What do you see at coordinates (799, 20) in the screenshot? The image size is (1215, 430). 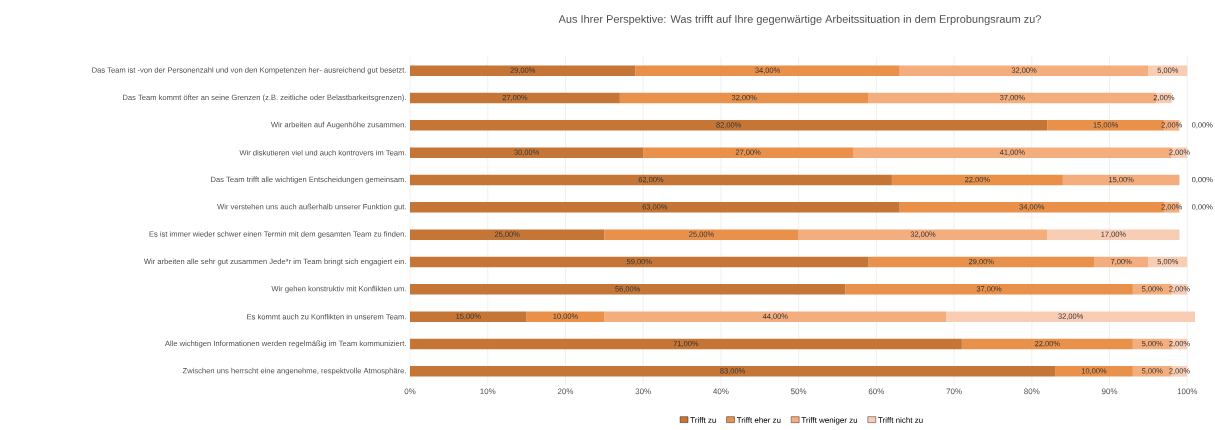 I see `chart-title: Aus Ihrer Perspektive: Was trifft auf Ihre gegenwärtige Arbeitssituation in dem Erprobungsraum zu?` at bounding box center [799, 20].